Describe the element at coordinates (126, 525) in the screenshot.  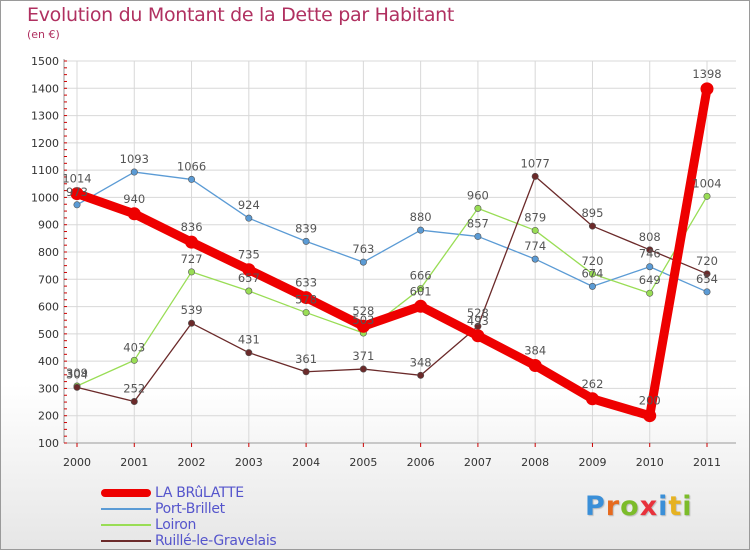
I see `legend-swatch-loiron` at that location.